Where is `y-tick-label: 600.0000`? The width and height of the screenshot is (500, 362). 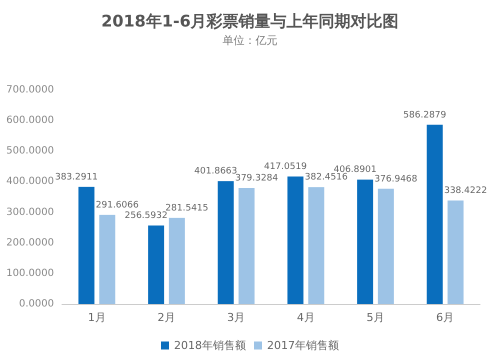 y-tick-label: 600.0000 is located at coordinates (30, 120).